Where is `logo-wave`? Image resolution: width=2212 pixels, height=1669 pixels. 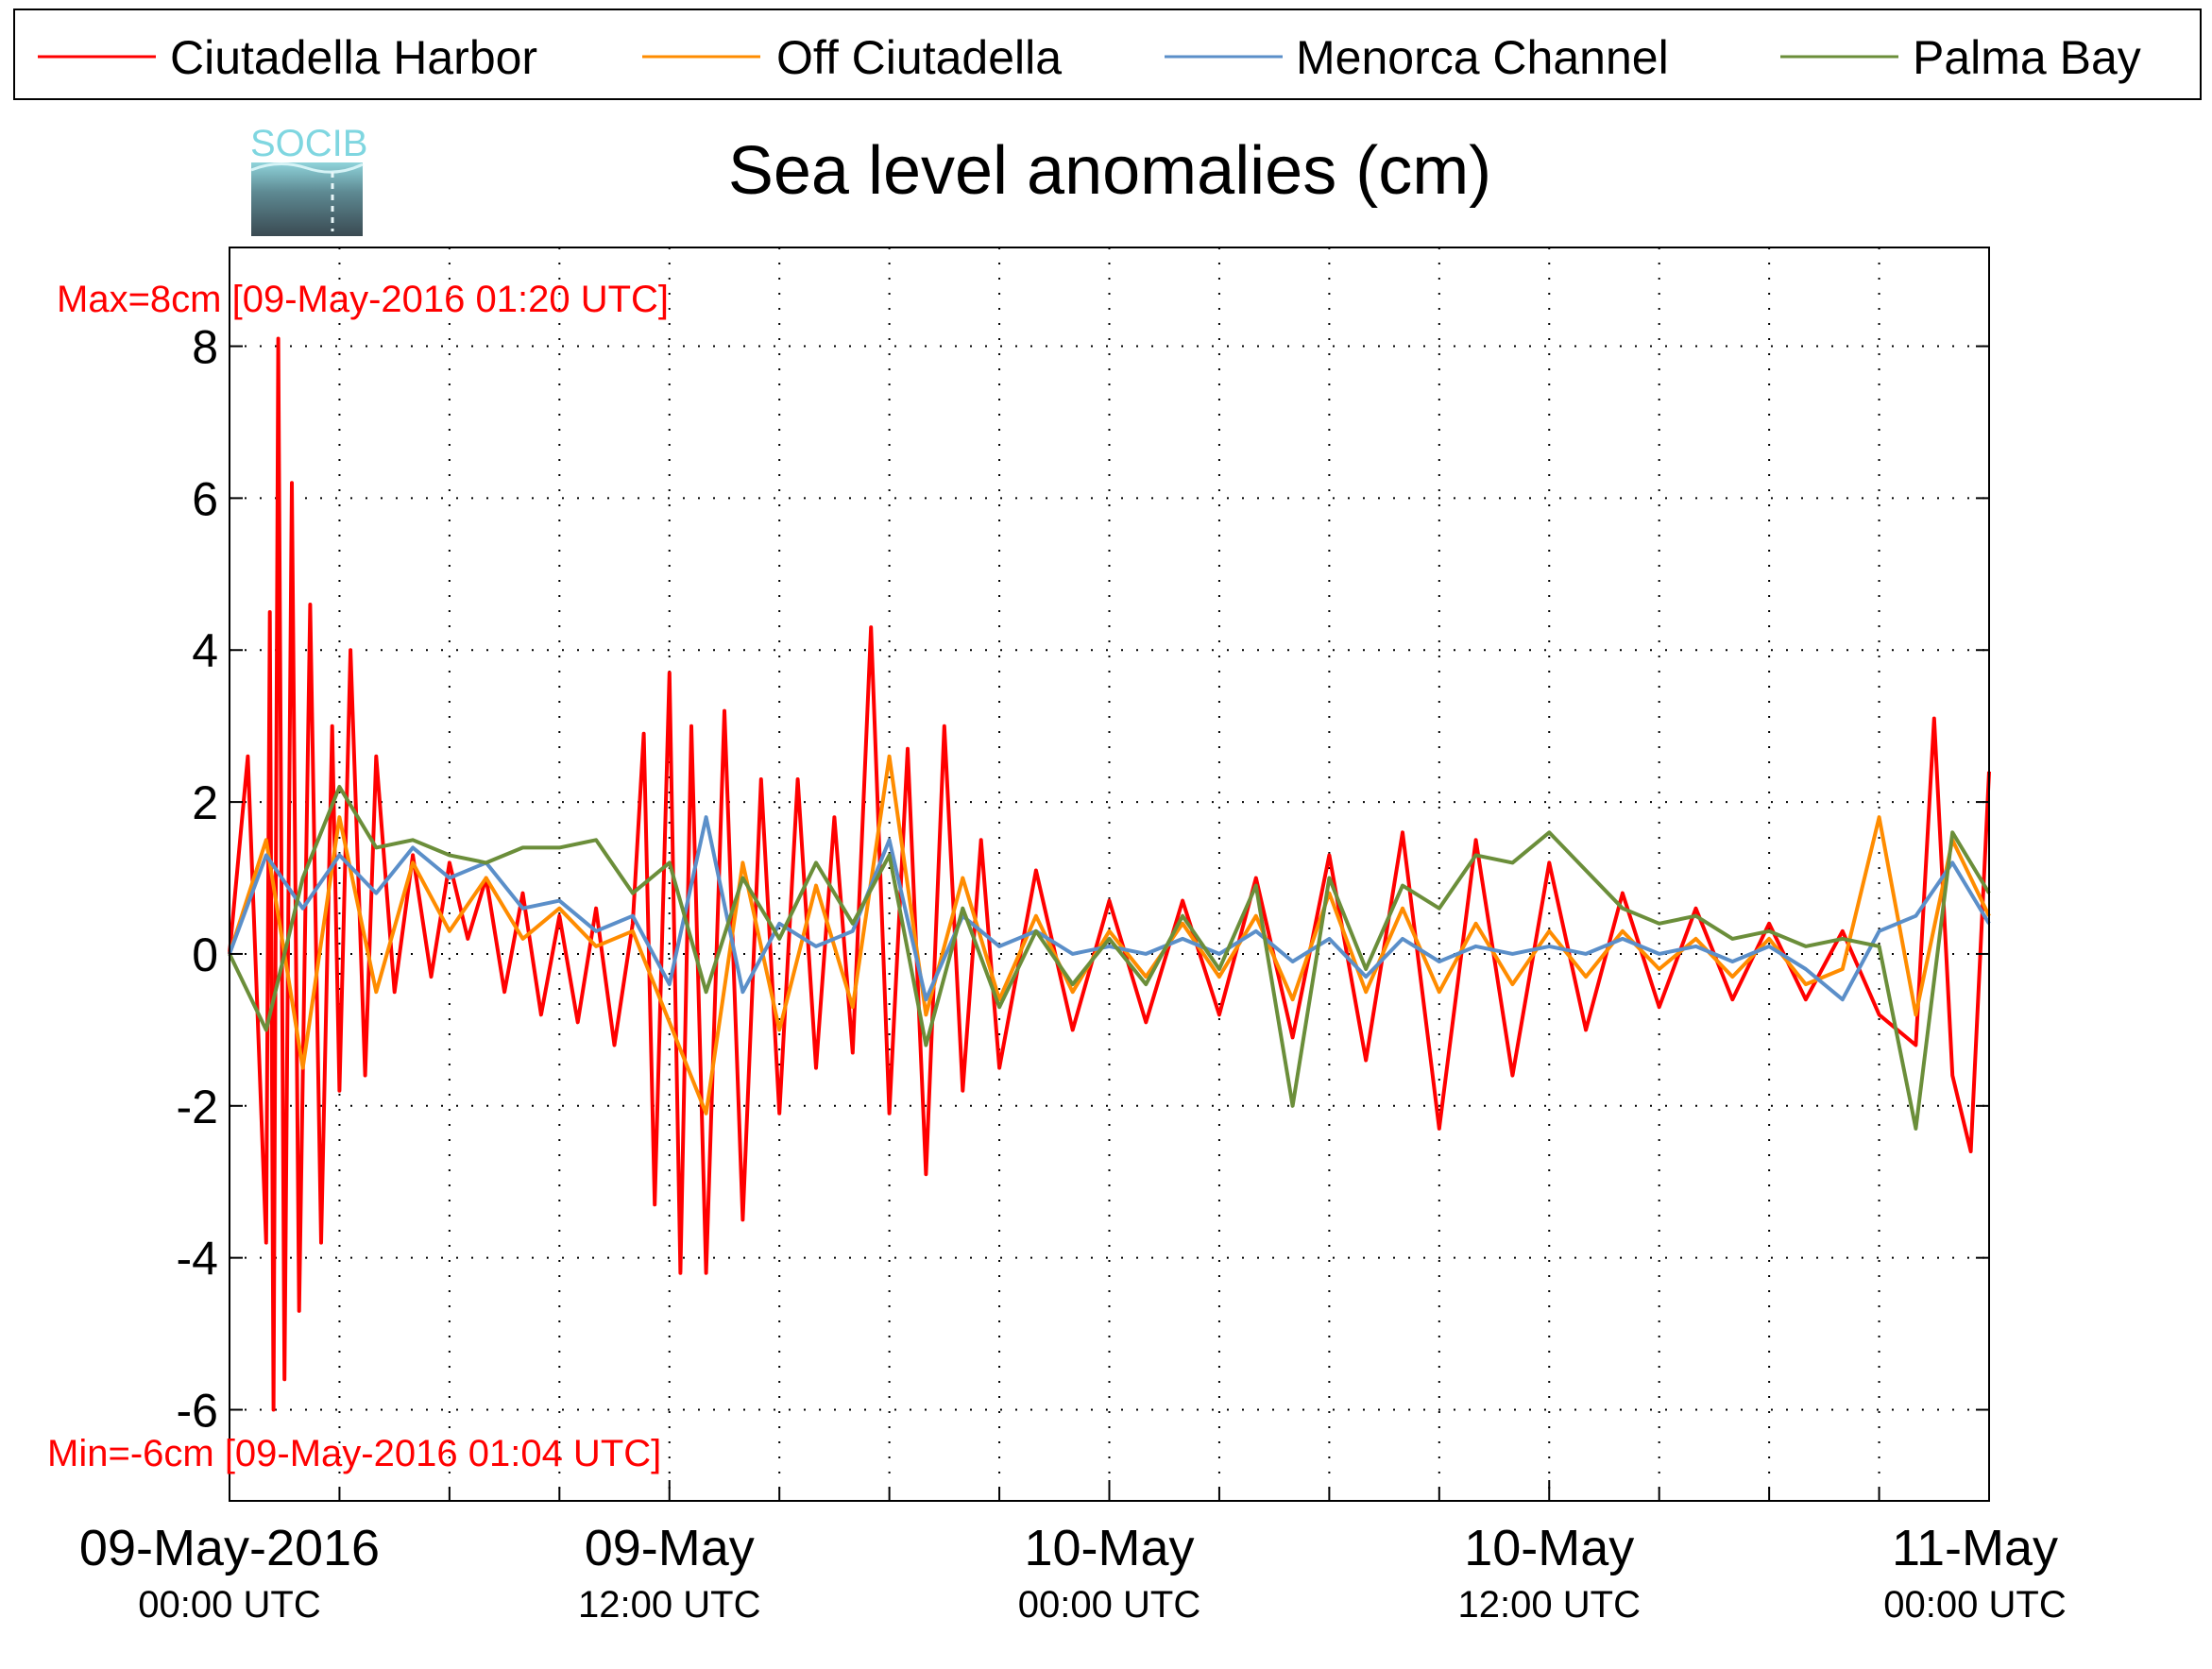
logo-wave is located at coordinates (307, 168).